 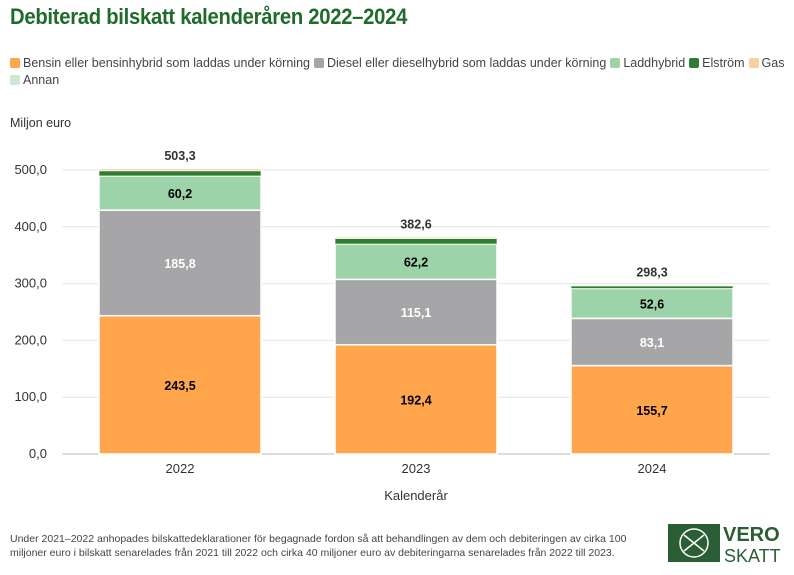 What do you see at coordinates (652, 343) in the screenshot?
I see `data-label: 83,1` at bounding box center [652, 343].